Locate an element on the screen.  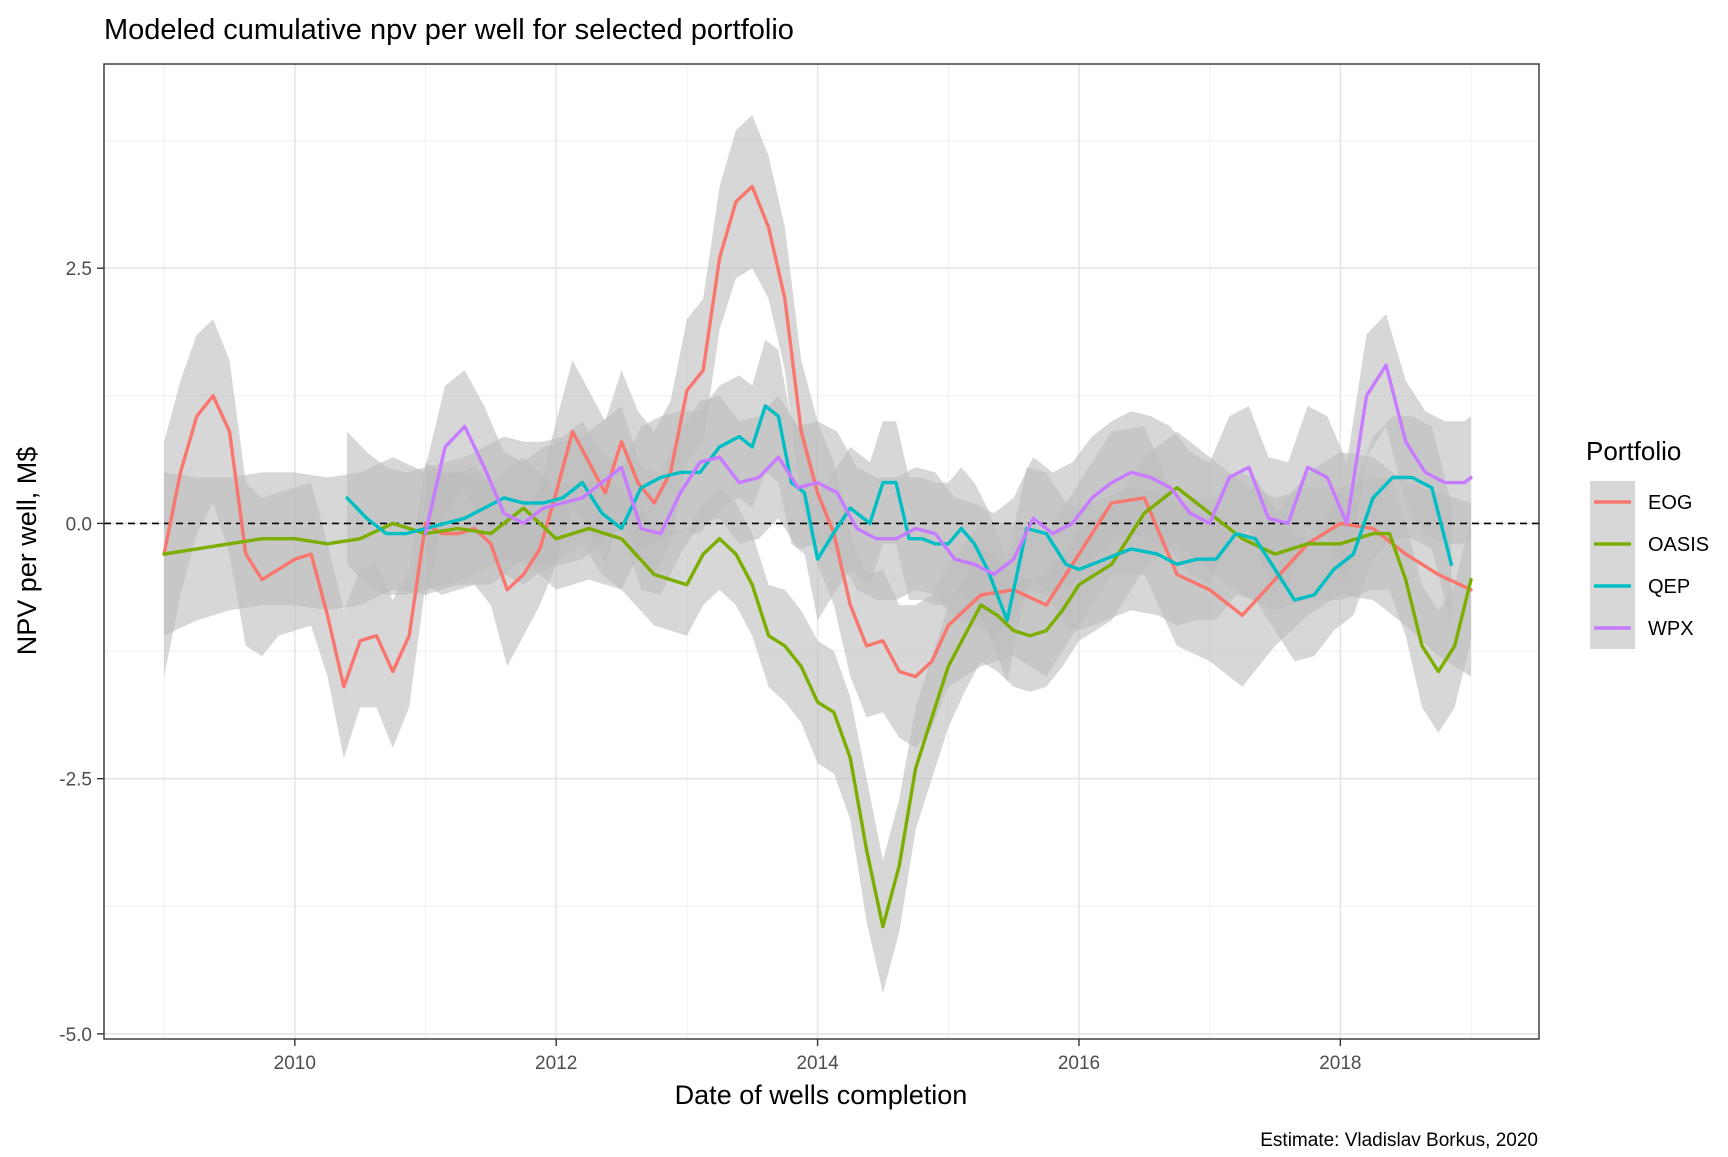
x-tick-label: 2012 is located at coordinates (556, 1063).